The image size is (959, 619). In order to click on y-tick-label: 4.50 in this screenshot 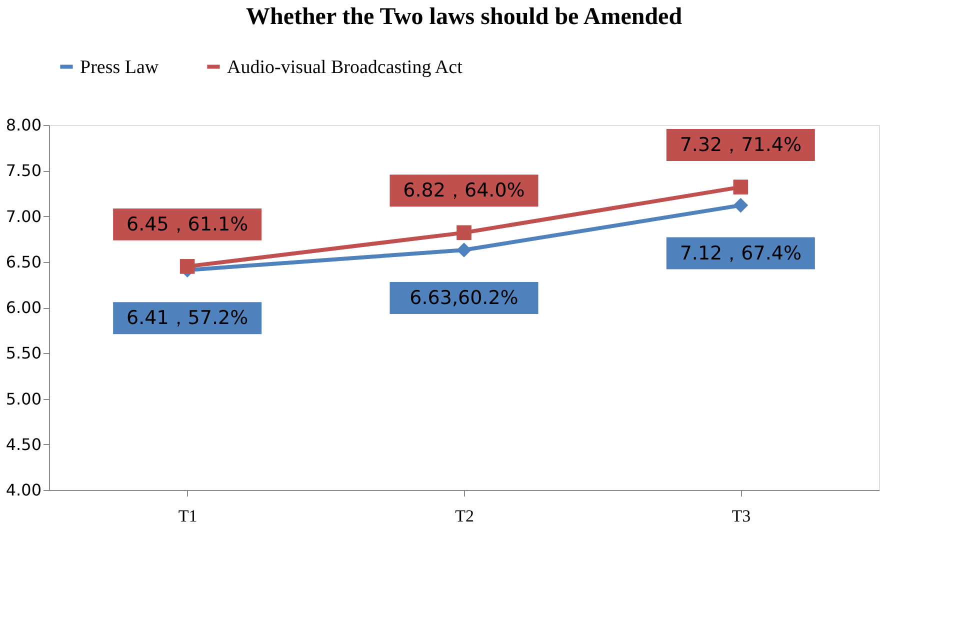, I will do `click(24, 444)`.